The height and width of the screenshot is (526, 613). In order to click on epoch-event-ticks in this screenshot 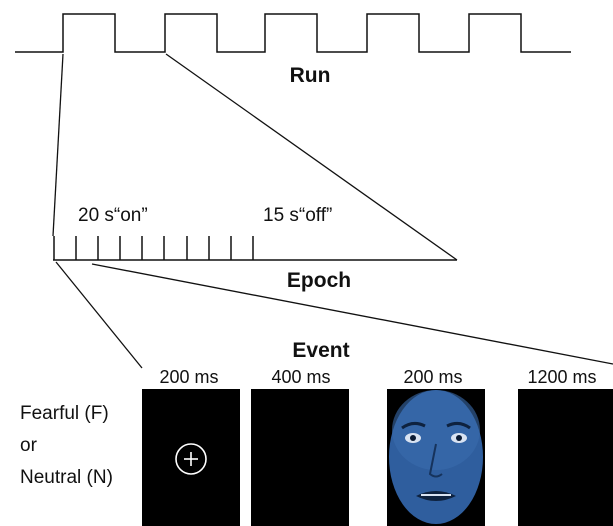, I will do `click(153, 248)`.